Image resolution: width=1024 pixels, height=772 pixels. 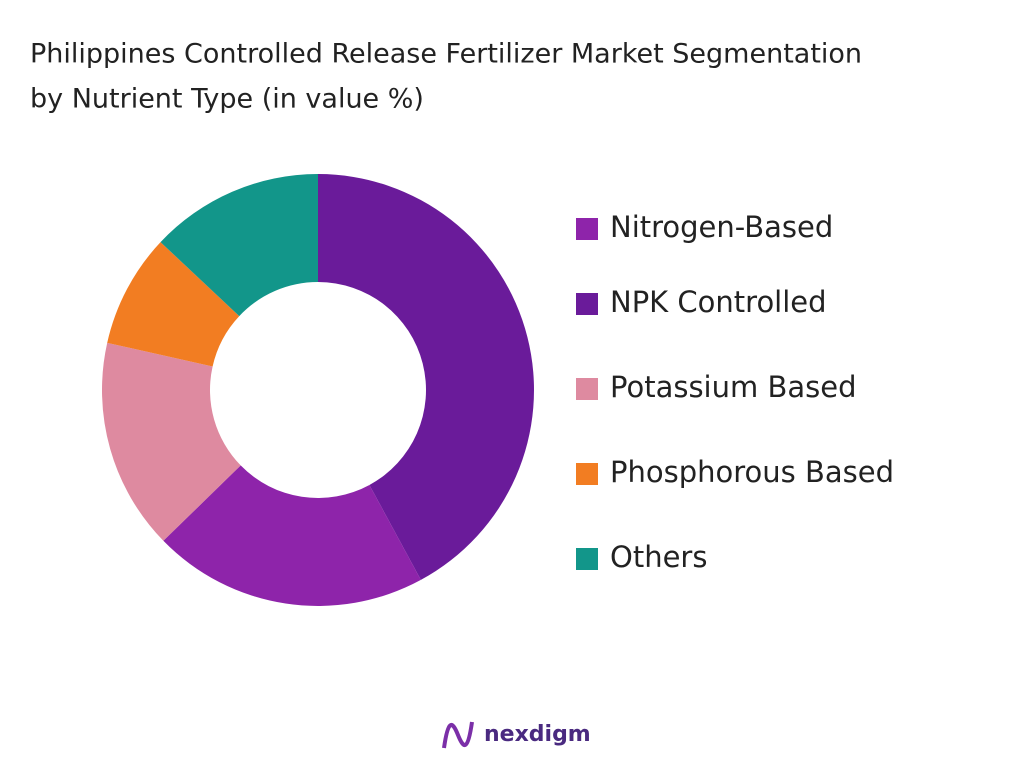 I want to click on legend-label: Potassium Based, so click(x=733, y=387).